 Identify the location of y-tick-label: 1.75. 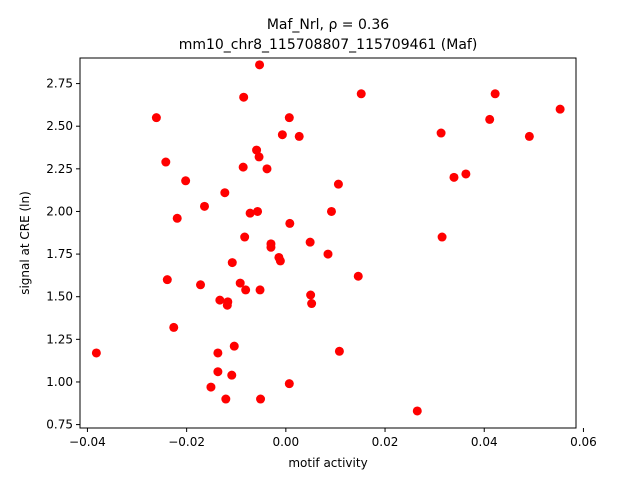
(59, 254).